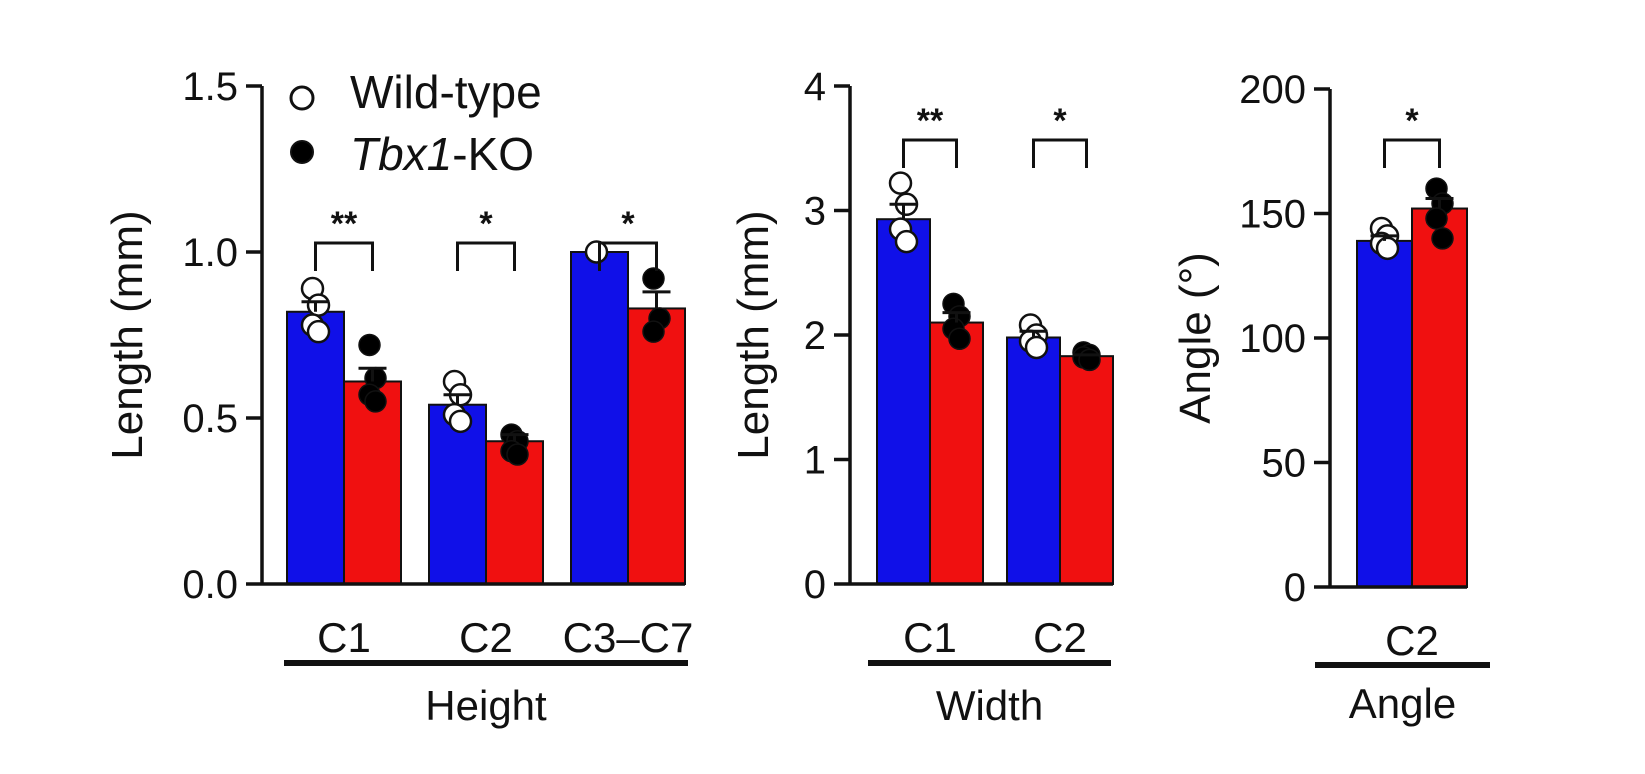 The width and height of the screenshot is (1645, 774). Describe the element at coordinates (493, 154) in the screenshot. I see `legend-ko-suffix: -KO` at that location.